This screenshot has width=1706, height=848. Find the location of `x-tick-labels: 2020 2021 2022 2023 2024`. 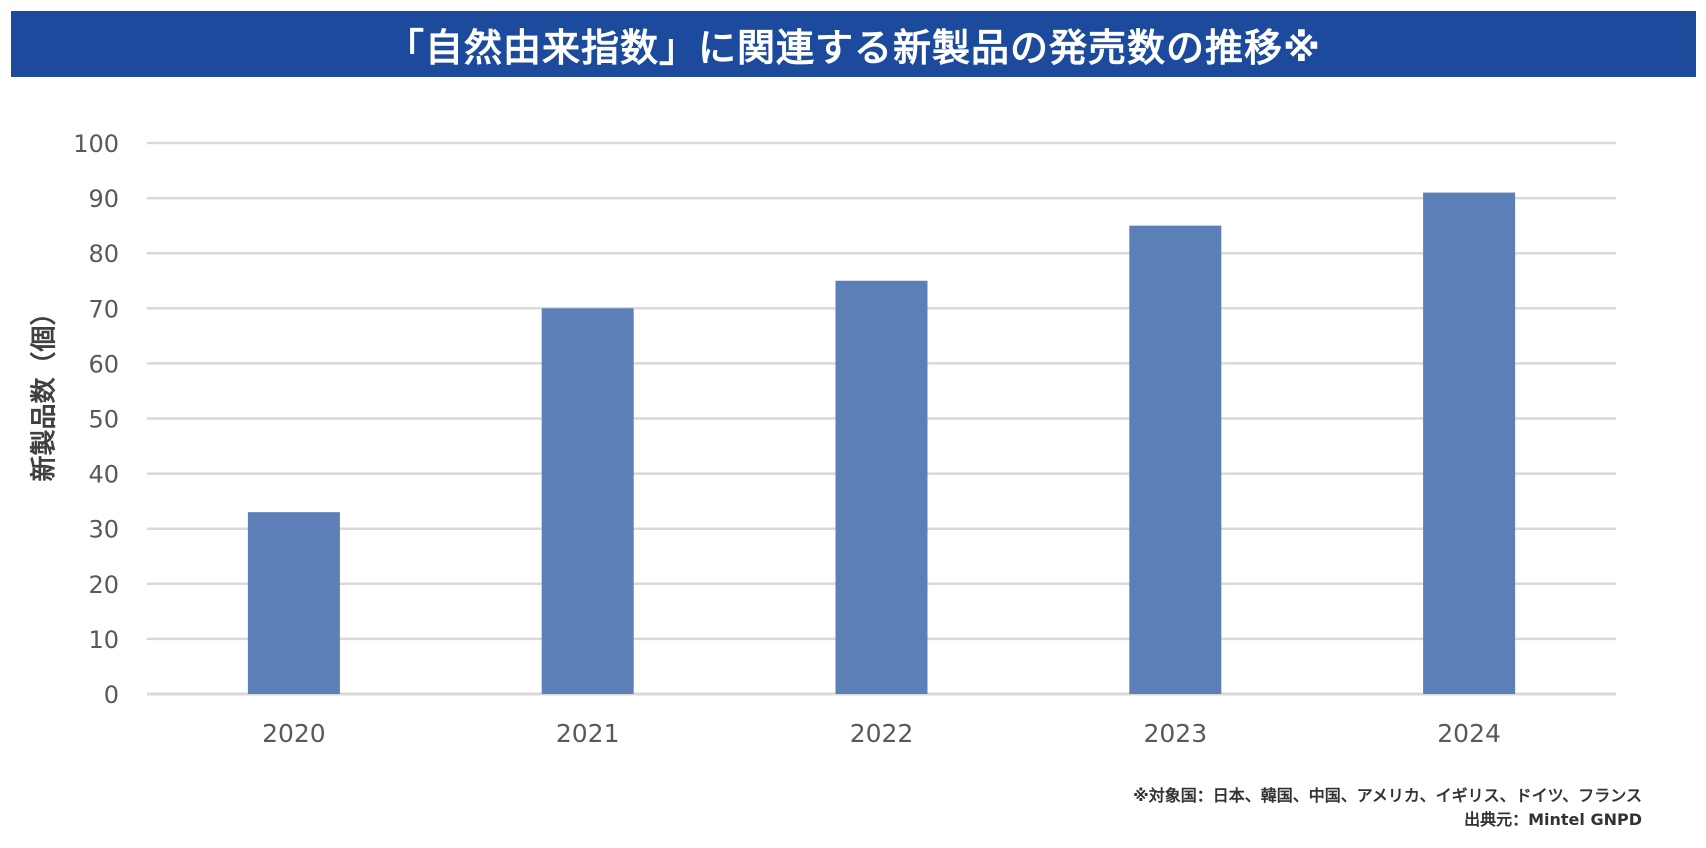

x-tick-labels: 2020 2021 2022 2023 2024 is located at coordinates (881, 733).